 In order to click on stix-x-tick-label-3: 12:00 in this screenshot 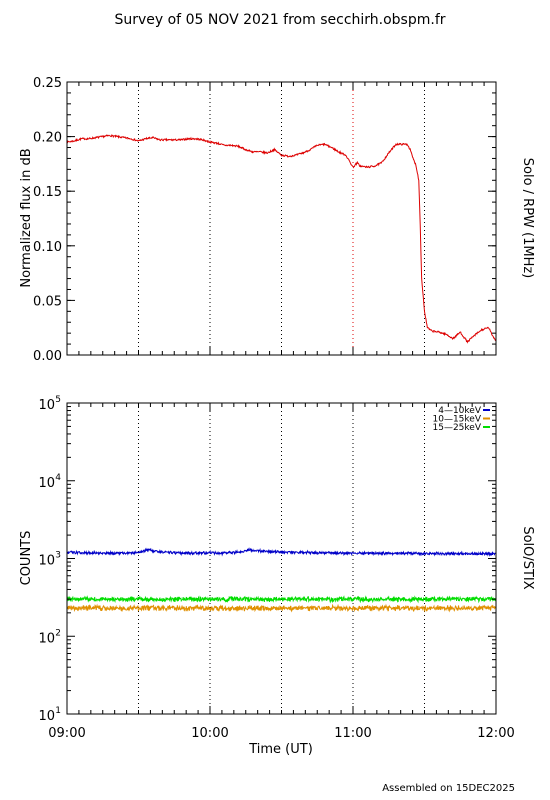, I will do `click(495, 733)`.